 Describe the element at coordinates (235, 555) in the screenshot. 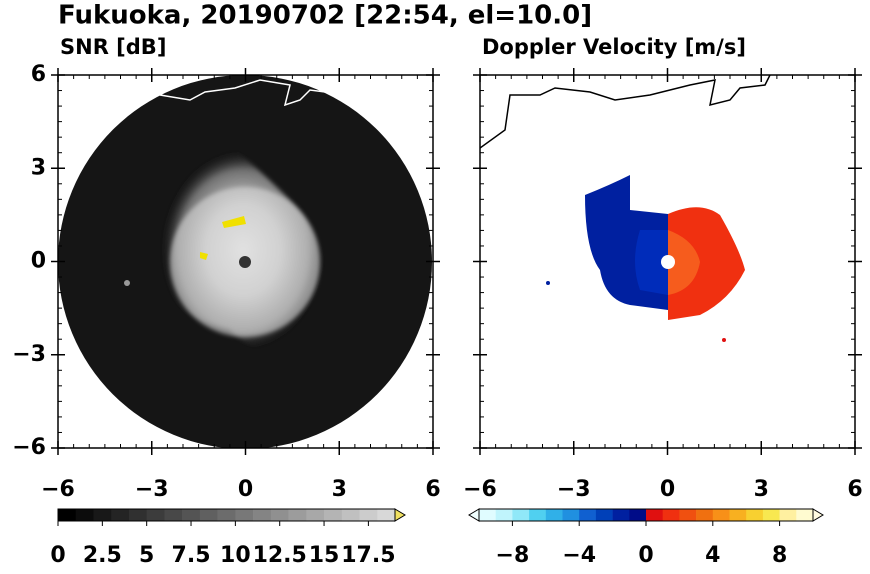

I see `colorbar-tick-label: 10` at that location.